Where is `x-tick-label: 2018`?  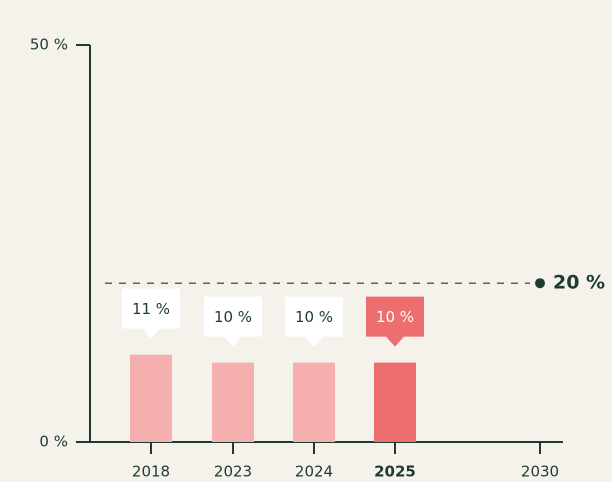 x-tick-label: 2018 is located at coordinates (151, 472).